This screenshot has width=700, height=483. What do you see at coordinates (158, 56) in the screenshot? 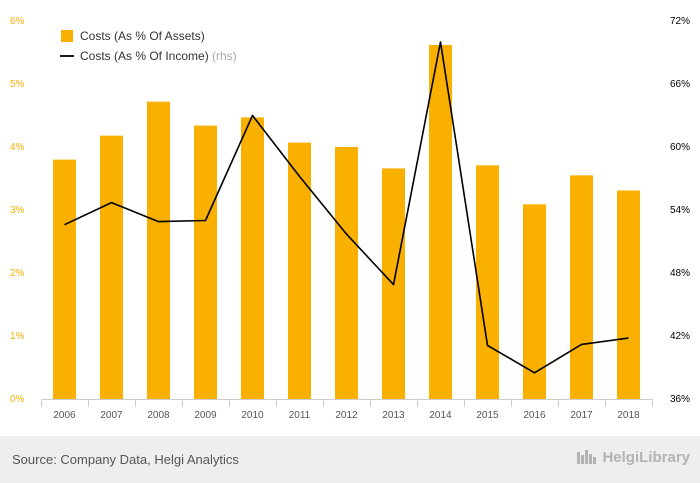
I see `legend-label-income: Costs (As % Of Income) (rhs)` at bounding box center [158, 56].